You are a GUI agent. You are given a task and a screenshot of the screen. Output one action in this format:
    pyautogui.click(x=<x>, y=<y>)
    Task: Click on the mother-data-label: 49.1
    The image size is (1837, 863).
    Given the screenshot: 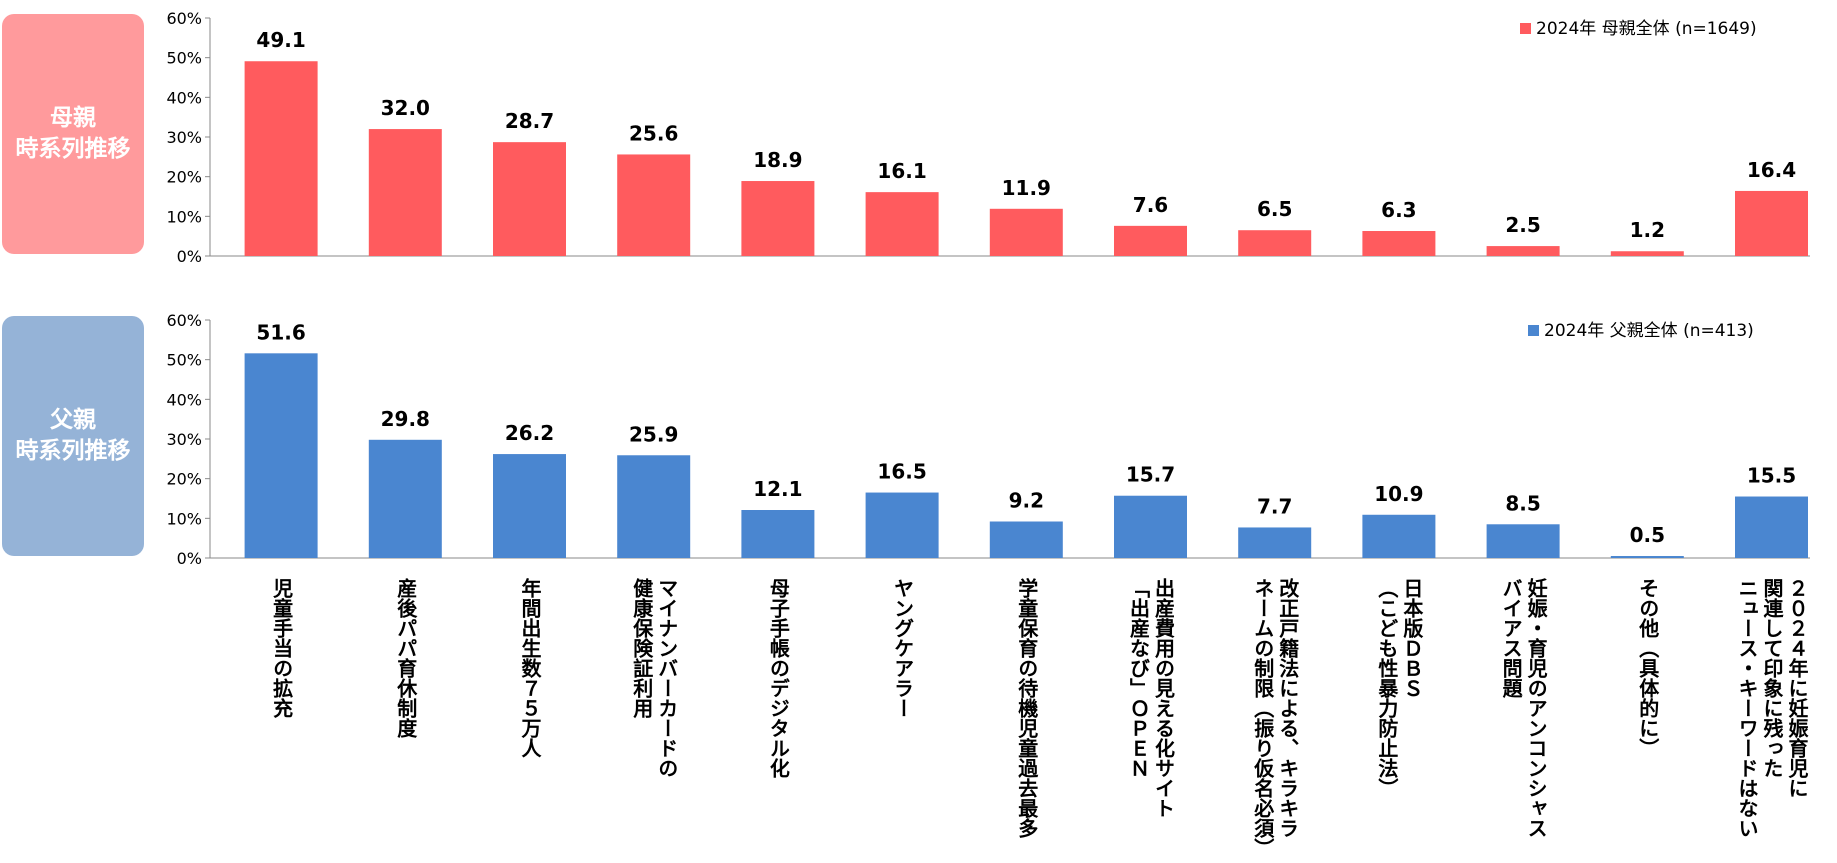 What is the action you would take?
    pyautogui.click(x=280, y=40)
    